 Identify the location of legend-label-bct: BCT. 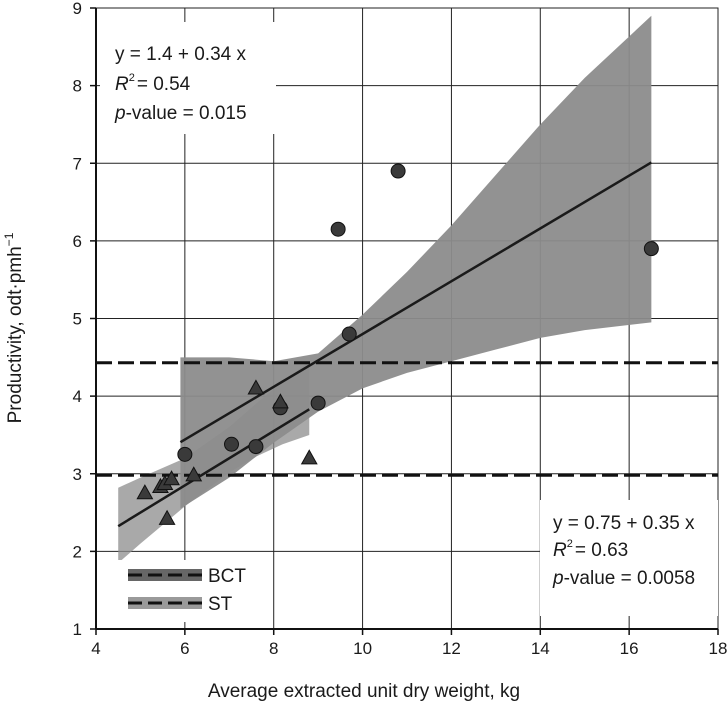
(227, 576).